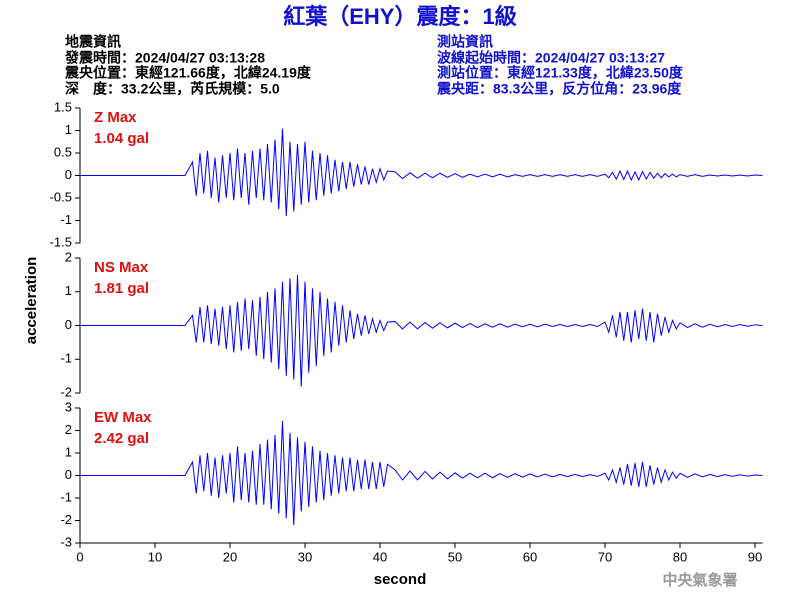 The image size is (800, 600). I want to click on x-tick-label: 50, so click(455, 556).